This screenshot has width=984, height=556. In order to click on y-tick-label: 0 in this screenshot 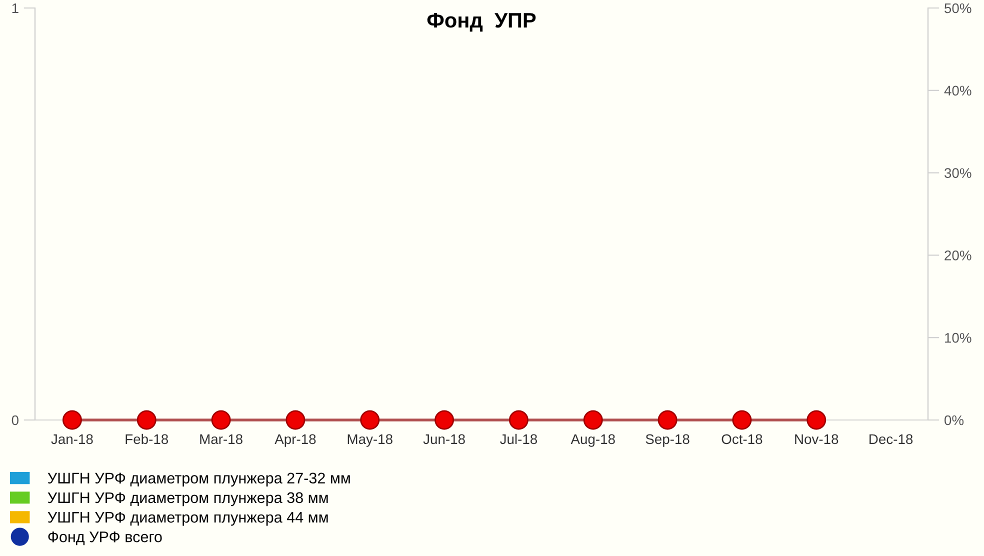, I will do `click(15, 420)`.